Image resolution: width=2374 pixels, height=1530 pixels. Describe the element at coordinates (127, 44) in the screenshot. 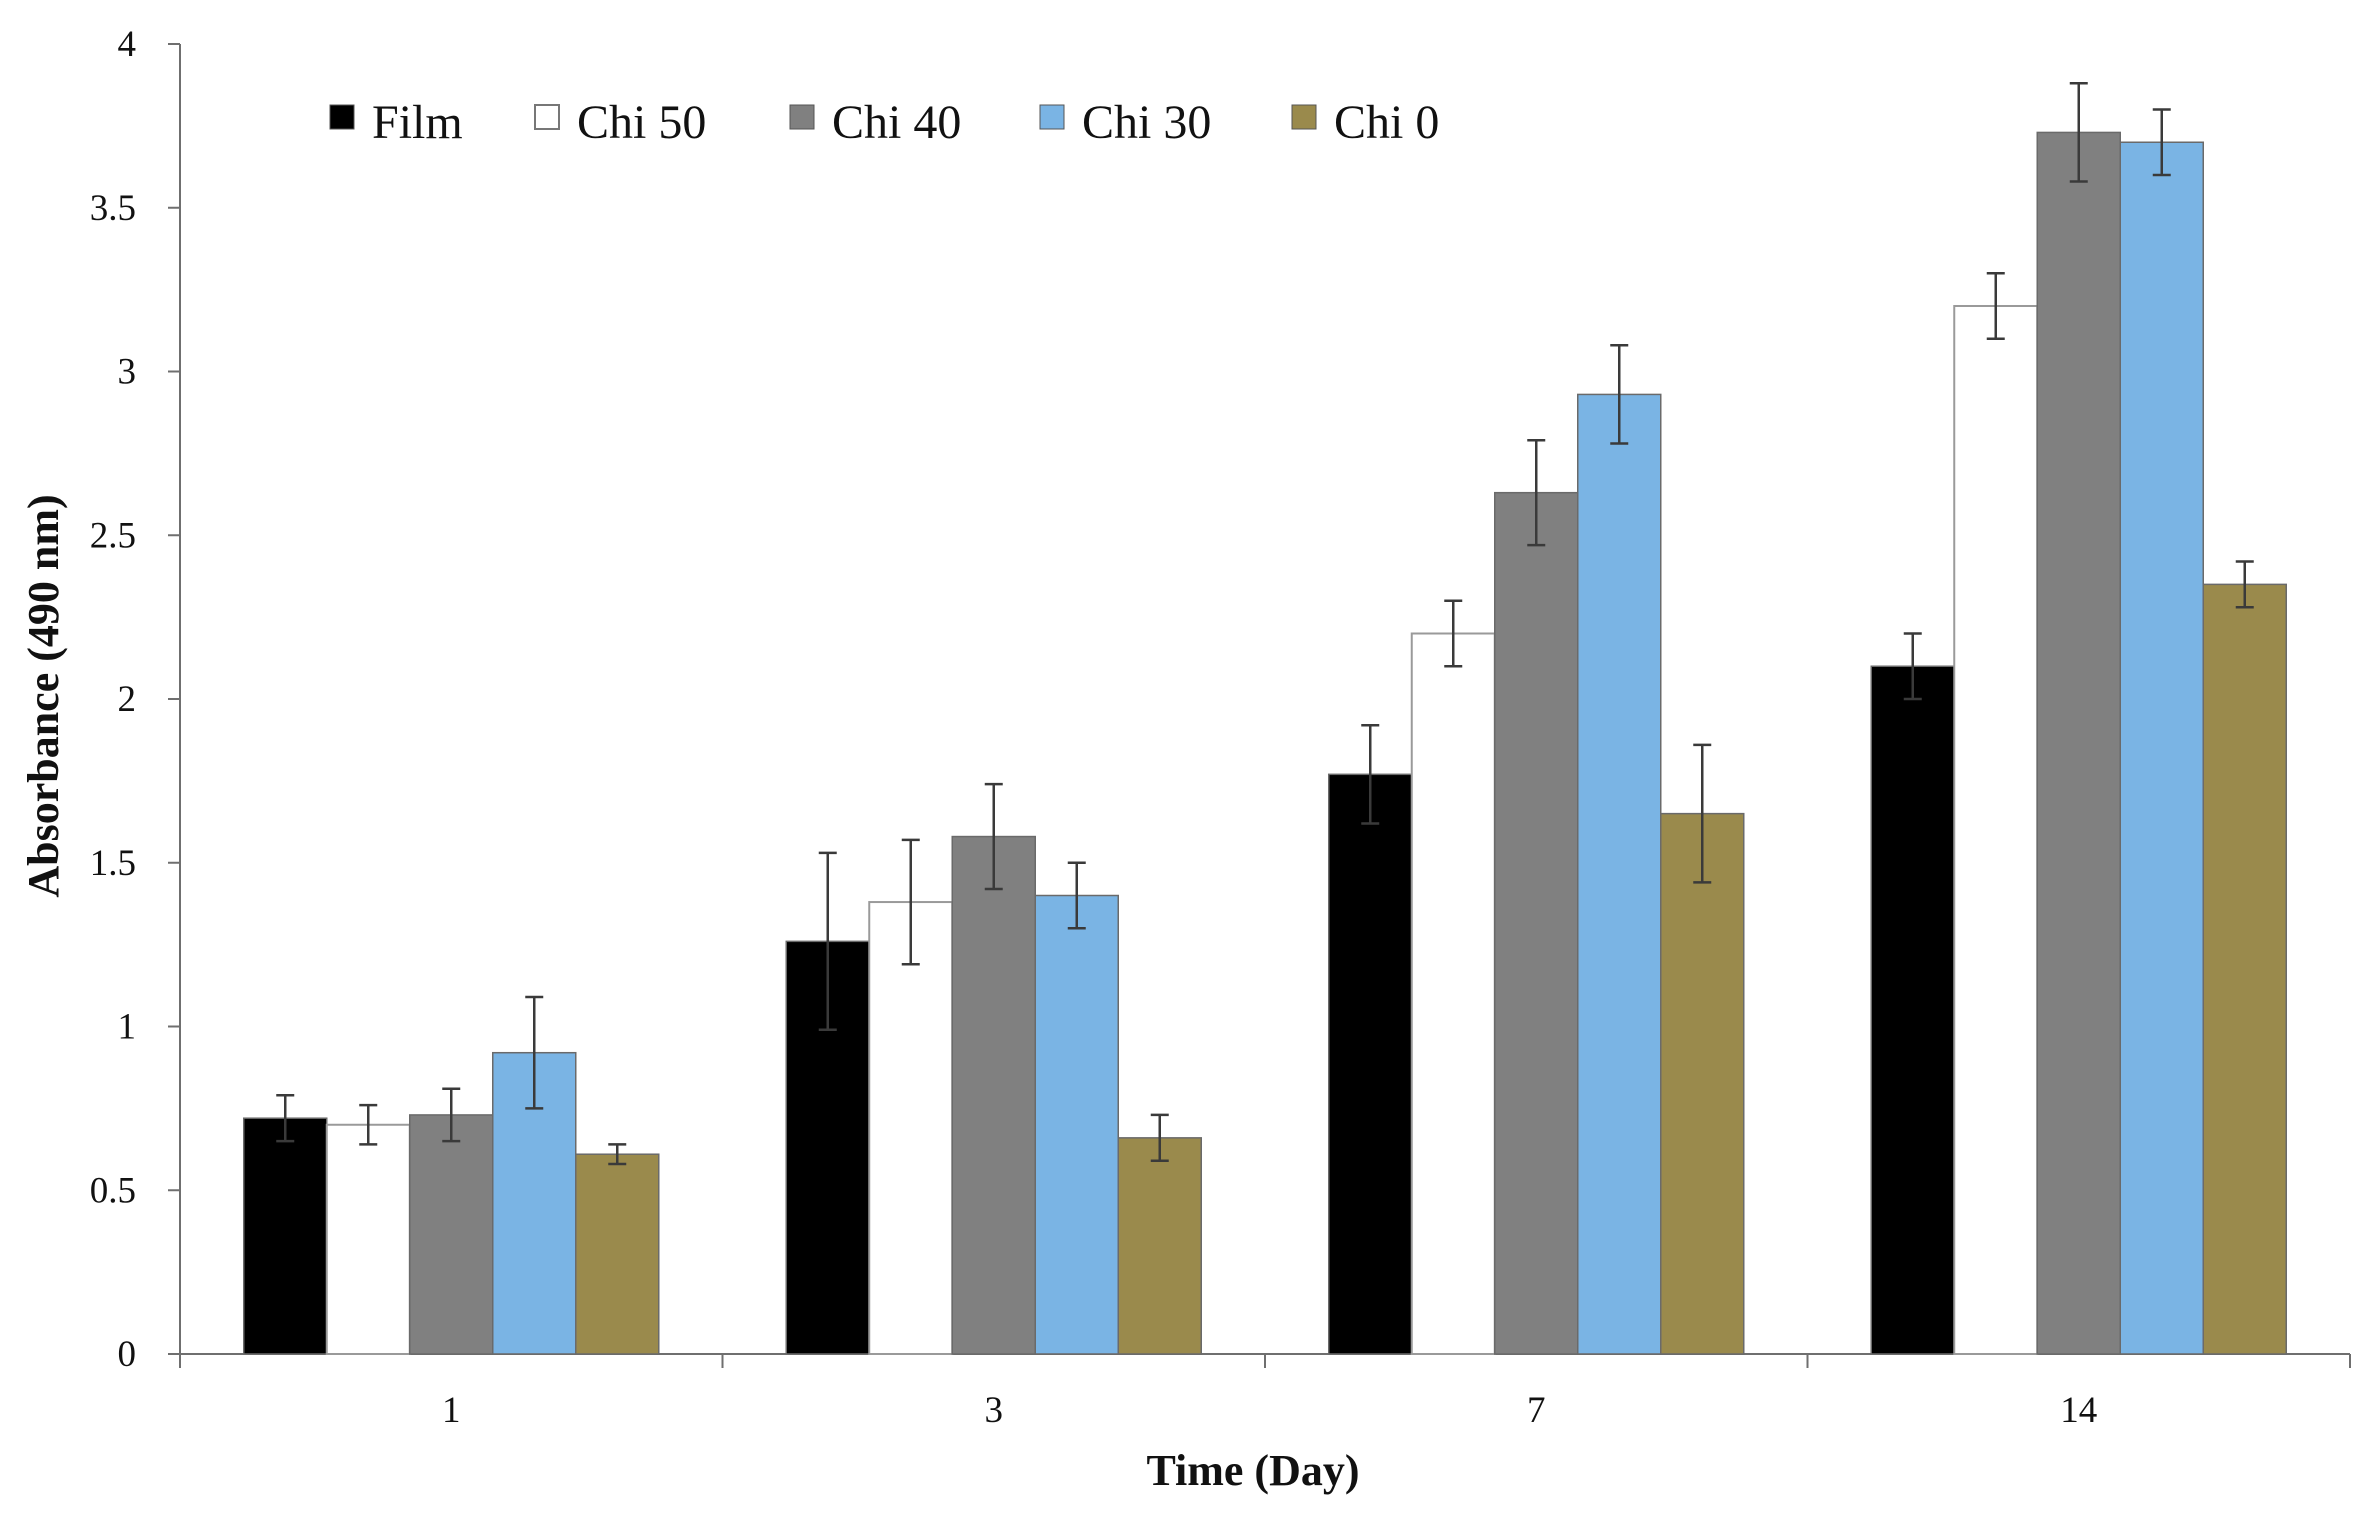

I see `y-tick-label: 4` at that location.